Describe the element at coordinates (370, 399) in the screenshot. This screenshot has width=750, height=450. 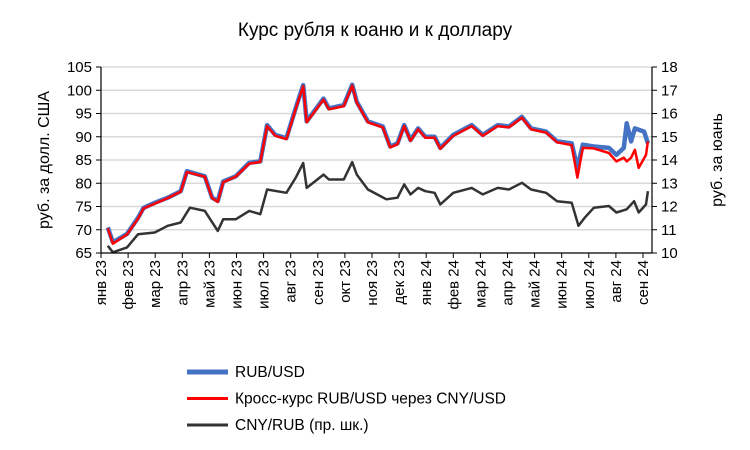
I see `legend-label-1: Кросс-курс RUB/USD через CNY/USD` at that location.